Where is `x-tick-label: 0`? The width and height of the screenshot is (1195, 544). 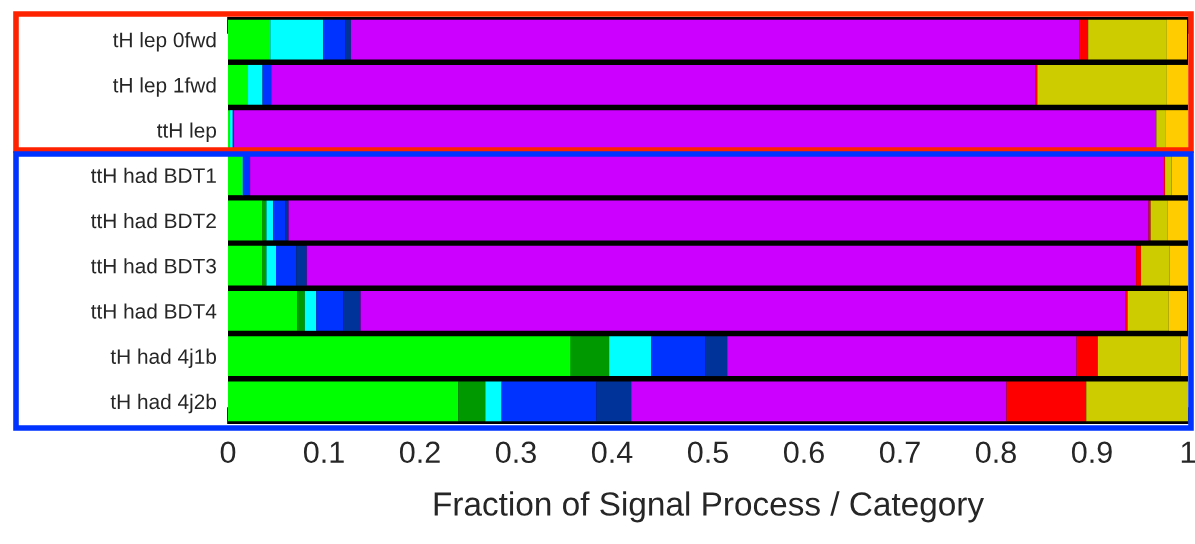 x-tick-label: 0 is located at coordinates (228, 452).